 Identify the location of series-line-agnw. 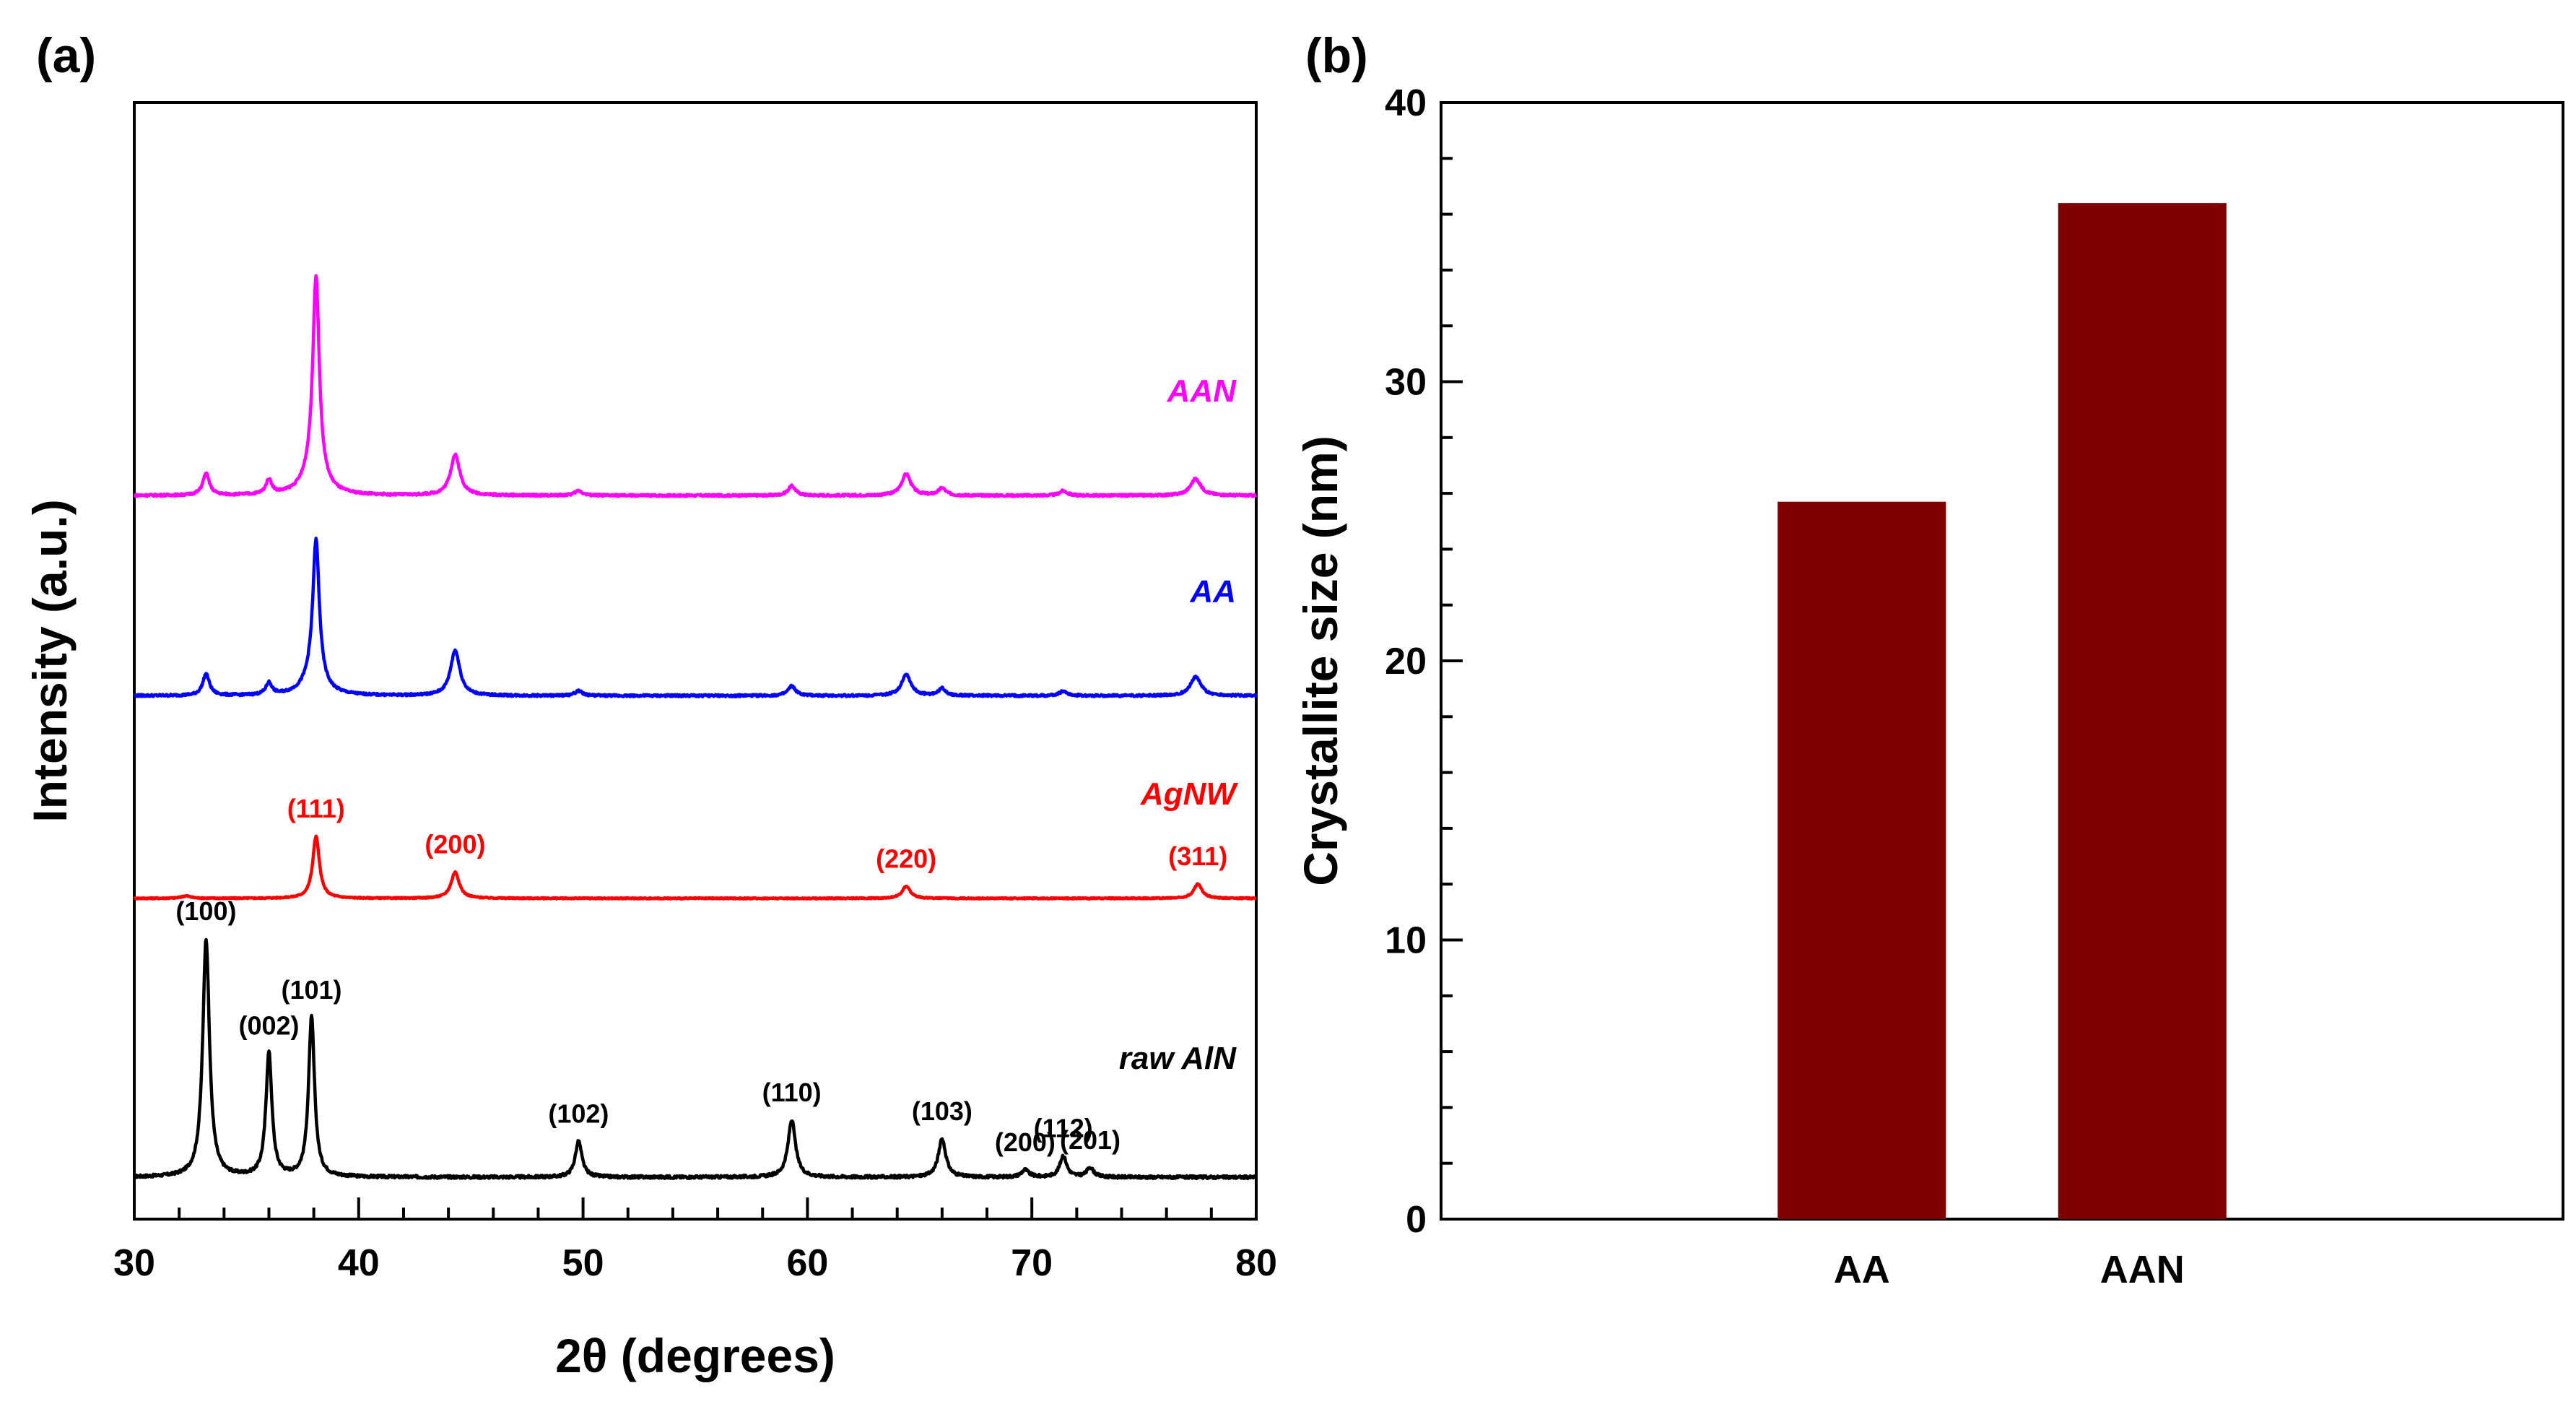
(695, 867).